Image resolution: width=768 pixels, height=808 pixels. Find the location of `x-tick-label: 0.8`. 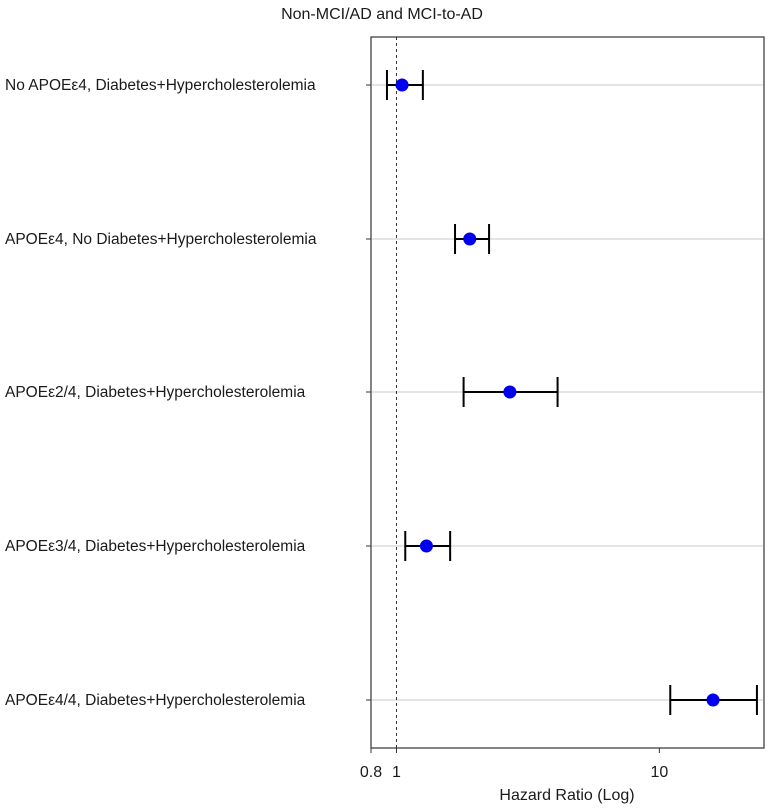

x-tick-label: 0.8 is located at coordinates (371, 772).